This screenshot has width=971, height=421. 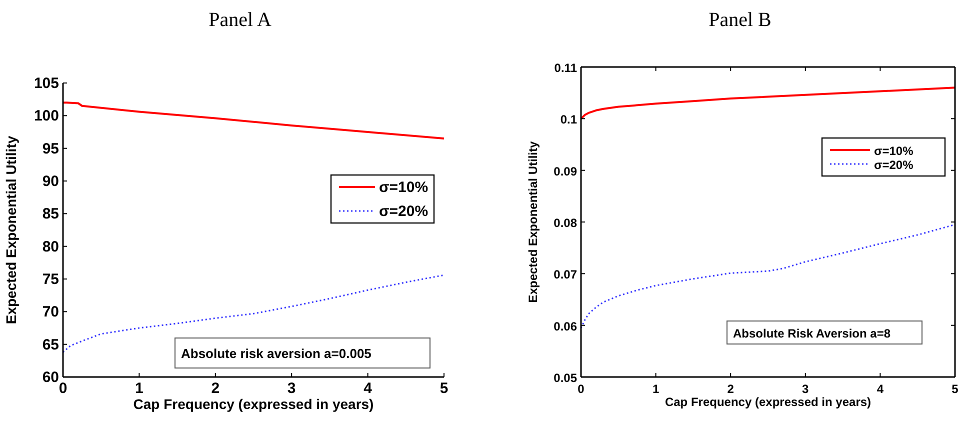 I want to click on y-tick-label: 90, so click(x=50, y=181).